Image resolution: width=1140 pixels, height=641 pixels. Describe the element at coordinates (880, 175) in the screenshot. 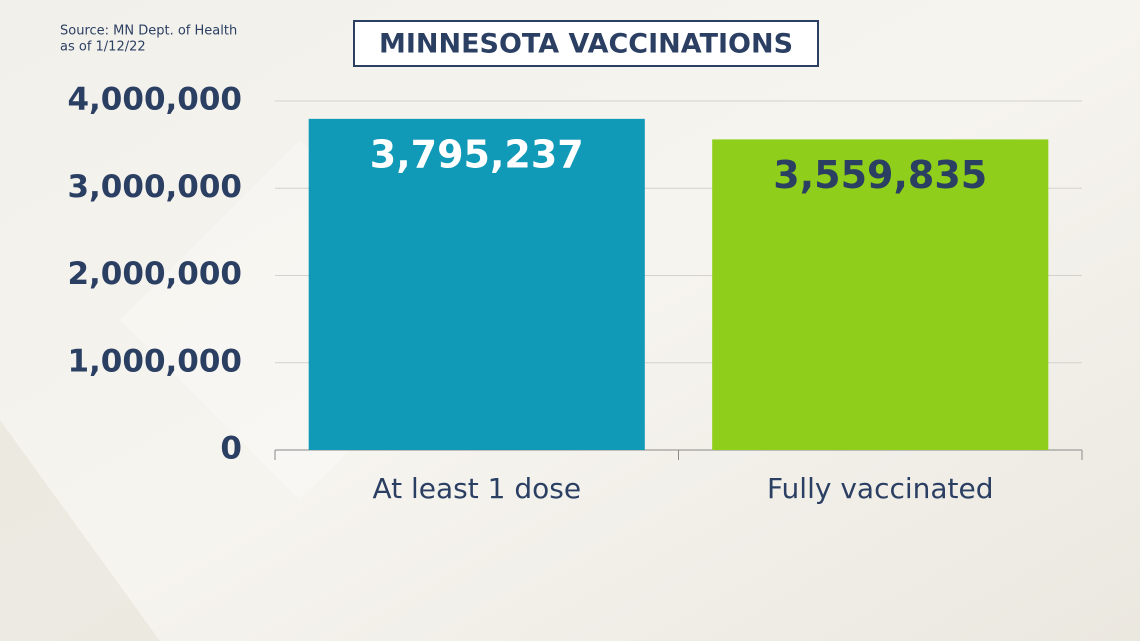

I see `value-label: 3,559,835` at that location.